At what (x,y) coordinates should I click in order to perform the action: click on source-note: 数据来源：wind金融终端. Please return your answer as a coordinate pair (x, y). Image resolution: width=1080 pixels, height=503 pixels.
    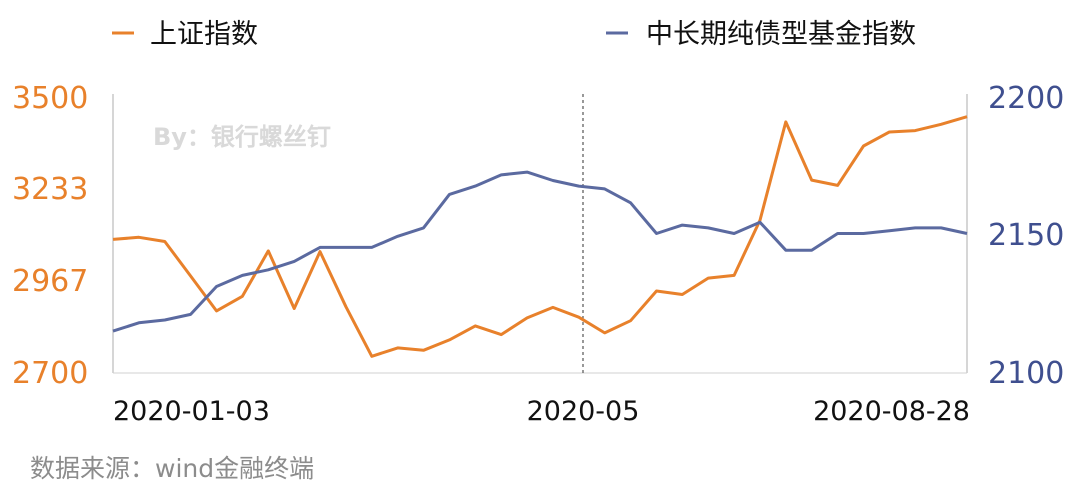
    Looking at the image, I should click on (172, 468).